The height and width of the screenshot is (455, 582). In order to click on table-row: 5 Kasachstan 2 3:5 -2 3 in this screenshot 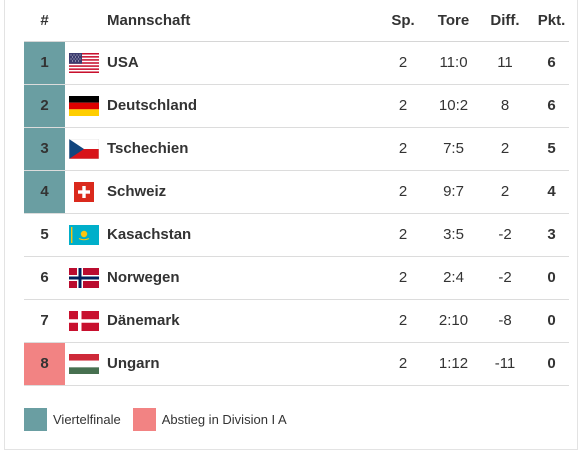, I will do `click(296, 235)`.